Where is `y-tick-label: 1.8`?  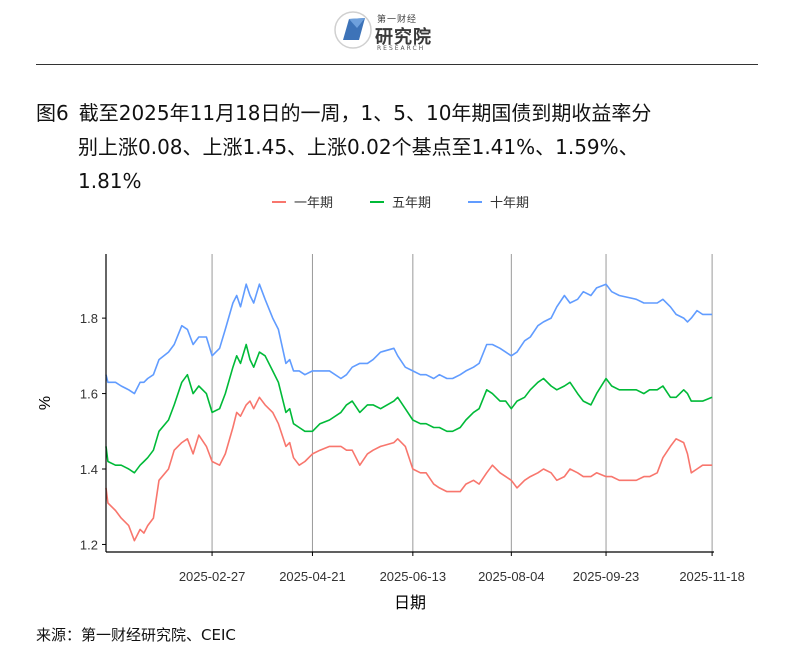 y-tick-label: 1.8 is located at coordinates (89, 318).